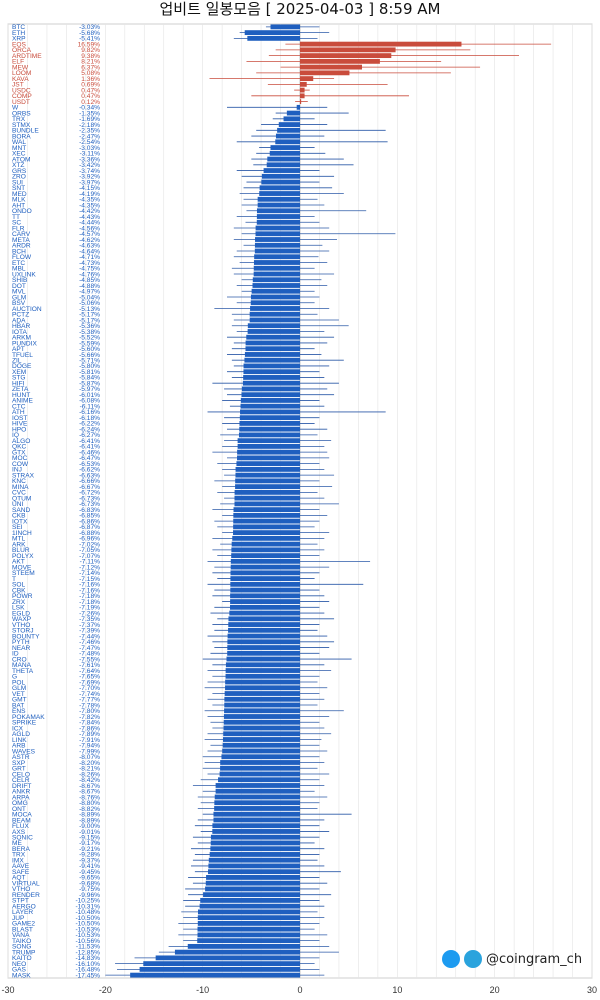 This screenshot has height=1000, width=600. Describe the element at coordinates (19, 142) in the screenshot. I see `coin-label: WAL` at that location.